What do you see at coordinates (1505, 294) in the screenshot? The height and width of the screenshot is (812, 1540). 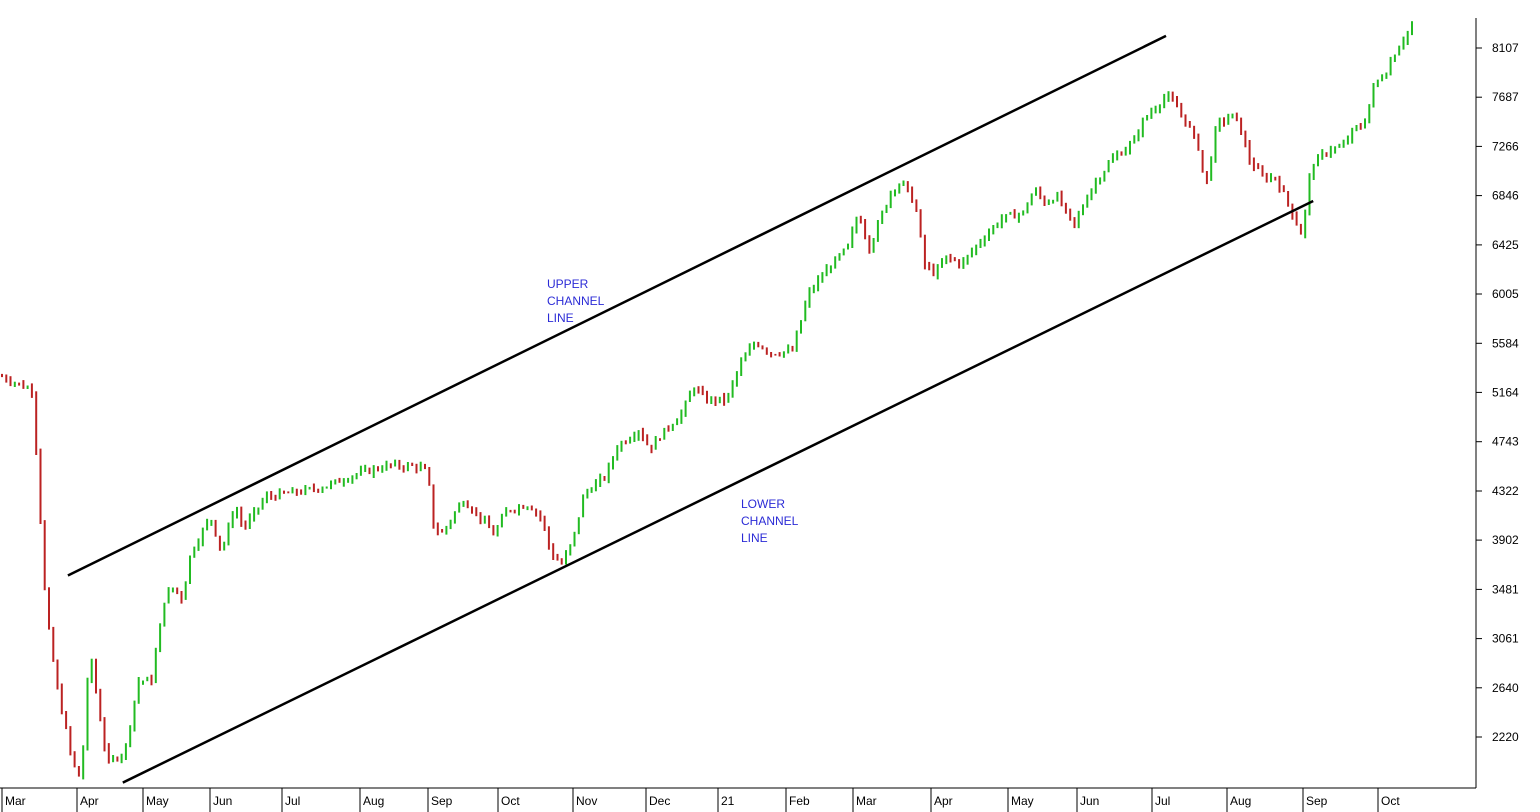 I see `y-tick-label: 6005` at bounding box center [1505, 294].